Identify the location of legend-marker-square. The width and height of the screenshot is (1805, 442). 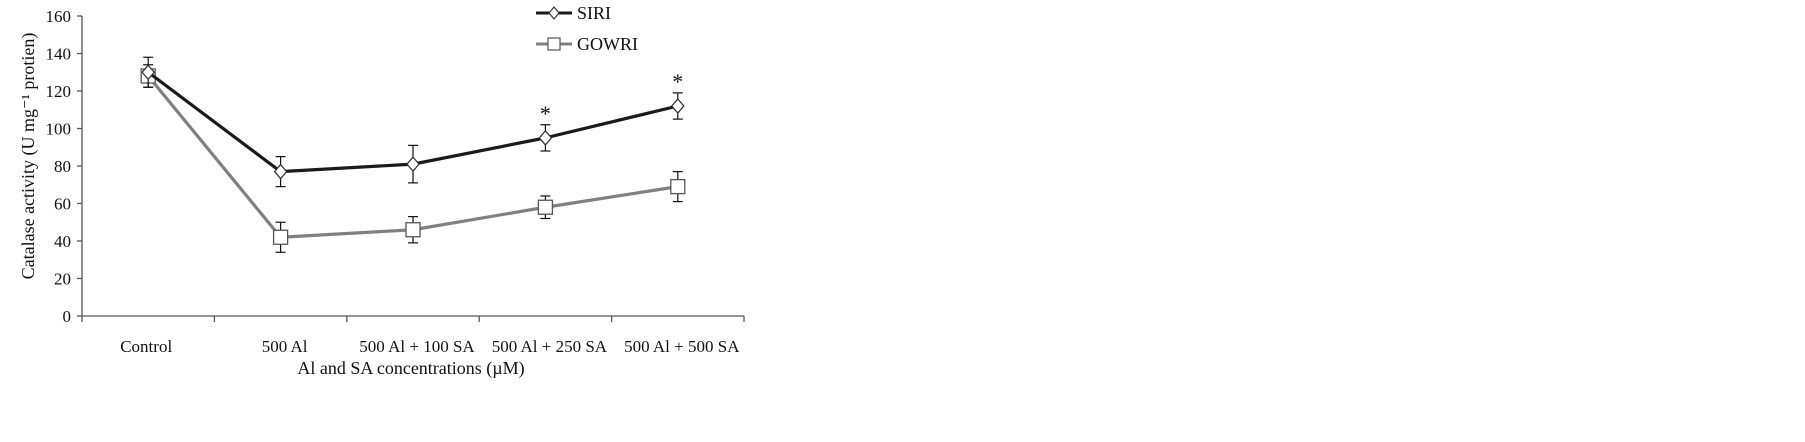
(554, 44).